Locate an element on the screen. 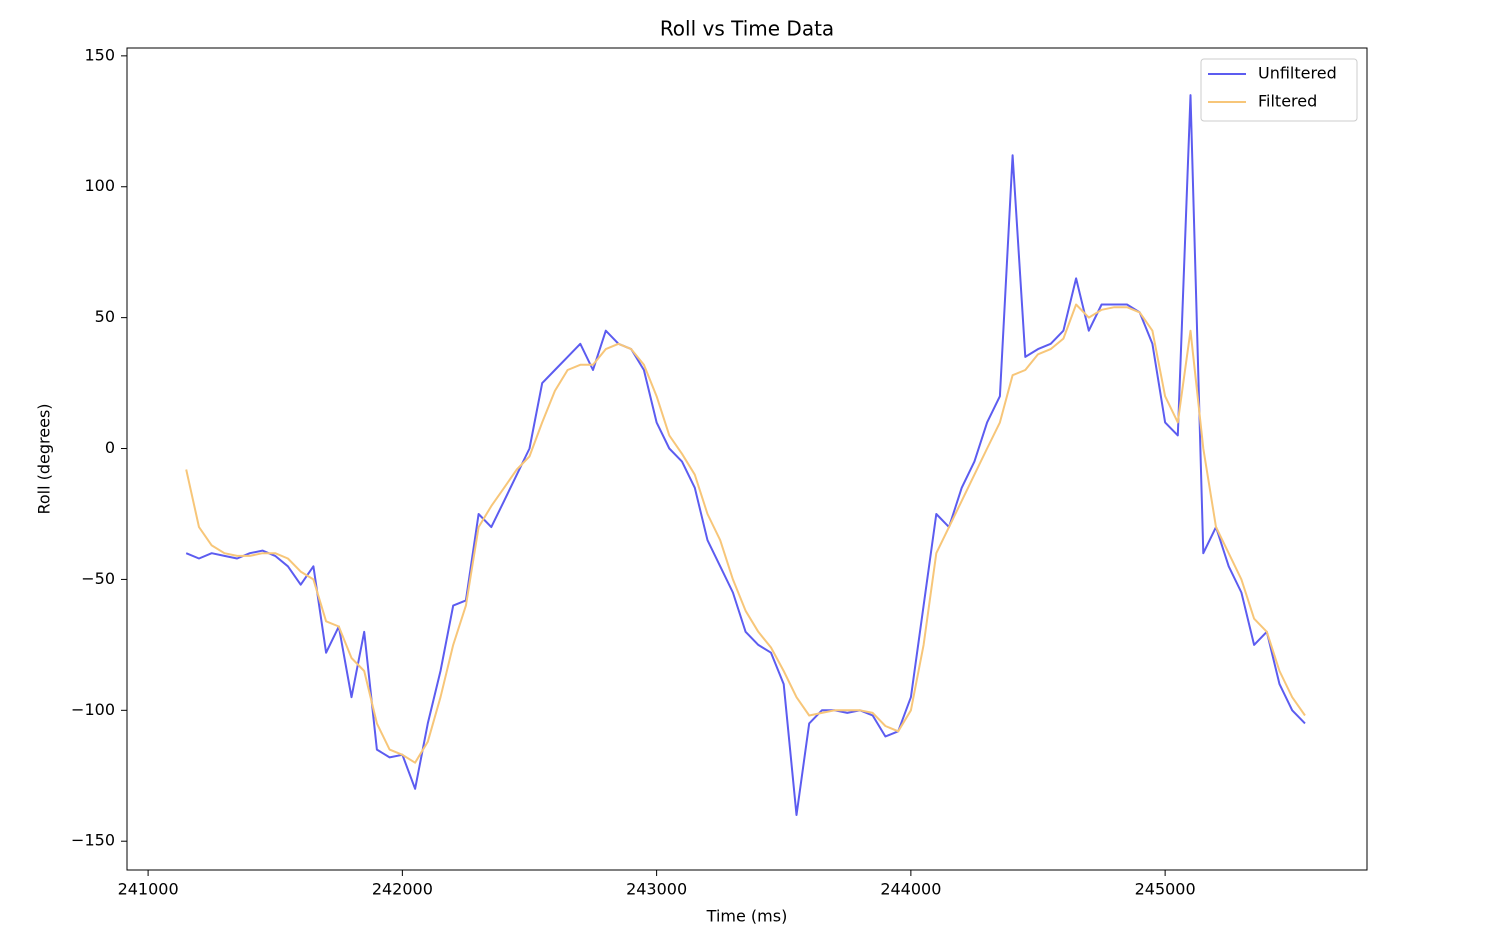  y-tick-label: 50 is located at coordinates (105, 316).